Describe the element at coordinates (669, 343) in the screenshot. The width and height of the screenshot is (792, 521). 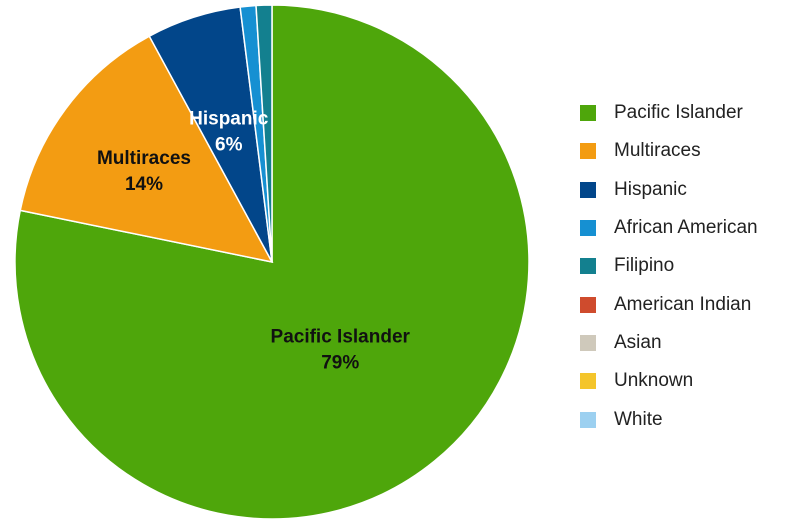
I see `legend-item-asian: Asian` at that location.